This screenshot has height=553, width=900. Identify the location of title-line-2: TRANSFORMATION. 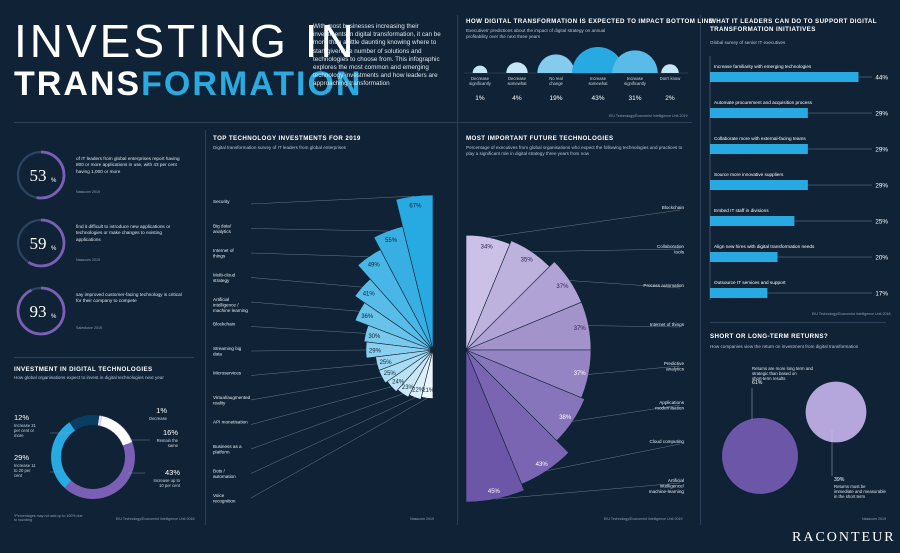
(188, 84).